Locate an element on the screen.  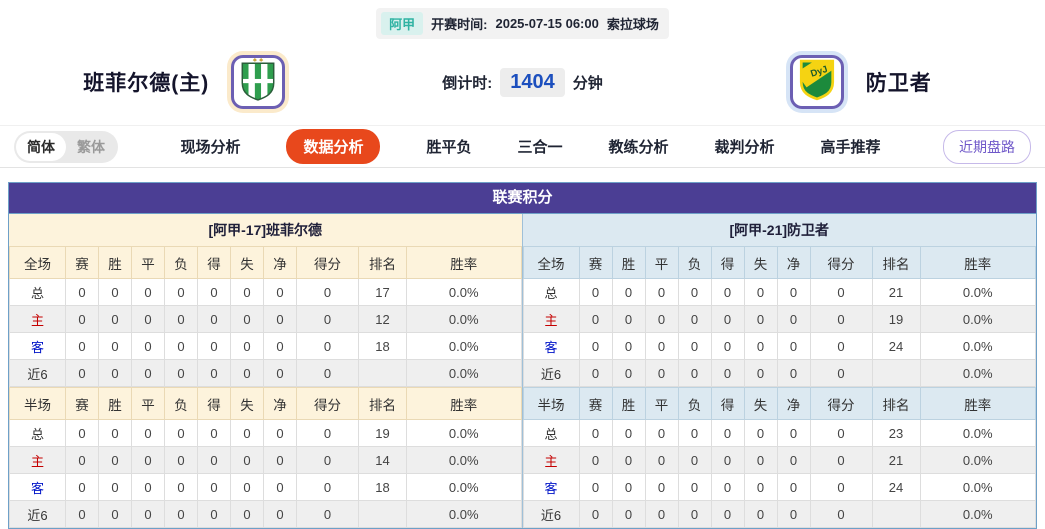
home-team-zone: 班菲尔德(主) is located at coordinates (186, 82).